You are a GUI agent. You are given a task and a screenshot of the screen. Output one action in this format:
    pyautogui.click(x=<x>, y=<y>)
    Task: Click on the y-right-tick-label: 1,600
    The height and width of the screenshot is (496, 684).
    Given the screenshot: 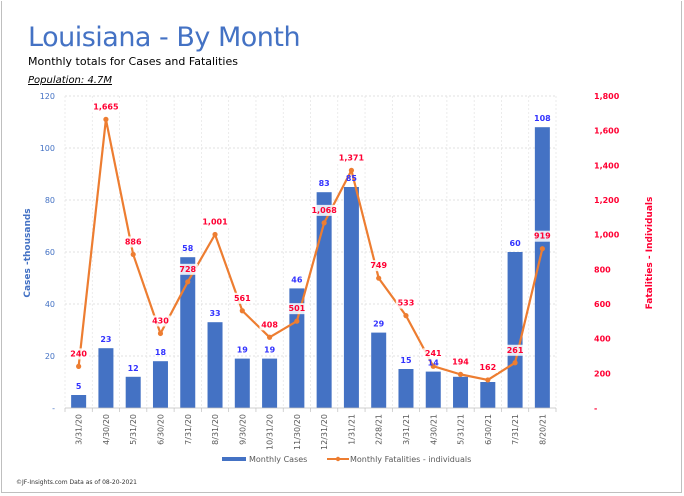 What is the action you would take?
    pyautogui.click(x=607, y=131)
    